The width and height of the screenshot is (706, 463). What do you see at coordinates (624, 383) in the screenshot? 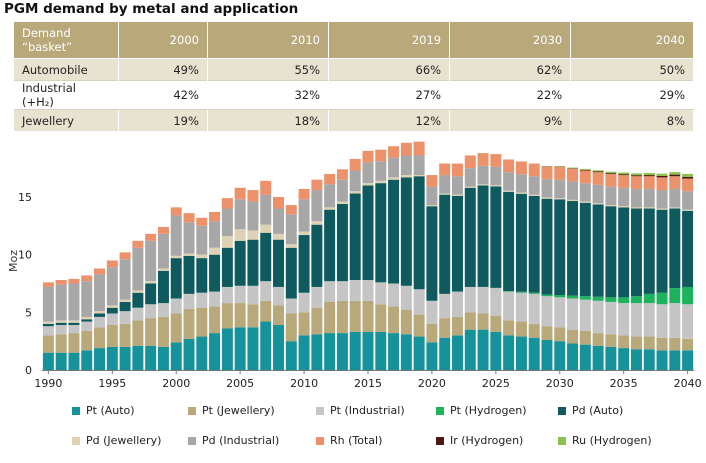
I see `x-tick-label: 2035` at bounding box center [624, 383].